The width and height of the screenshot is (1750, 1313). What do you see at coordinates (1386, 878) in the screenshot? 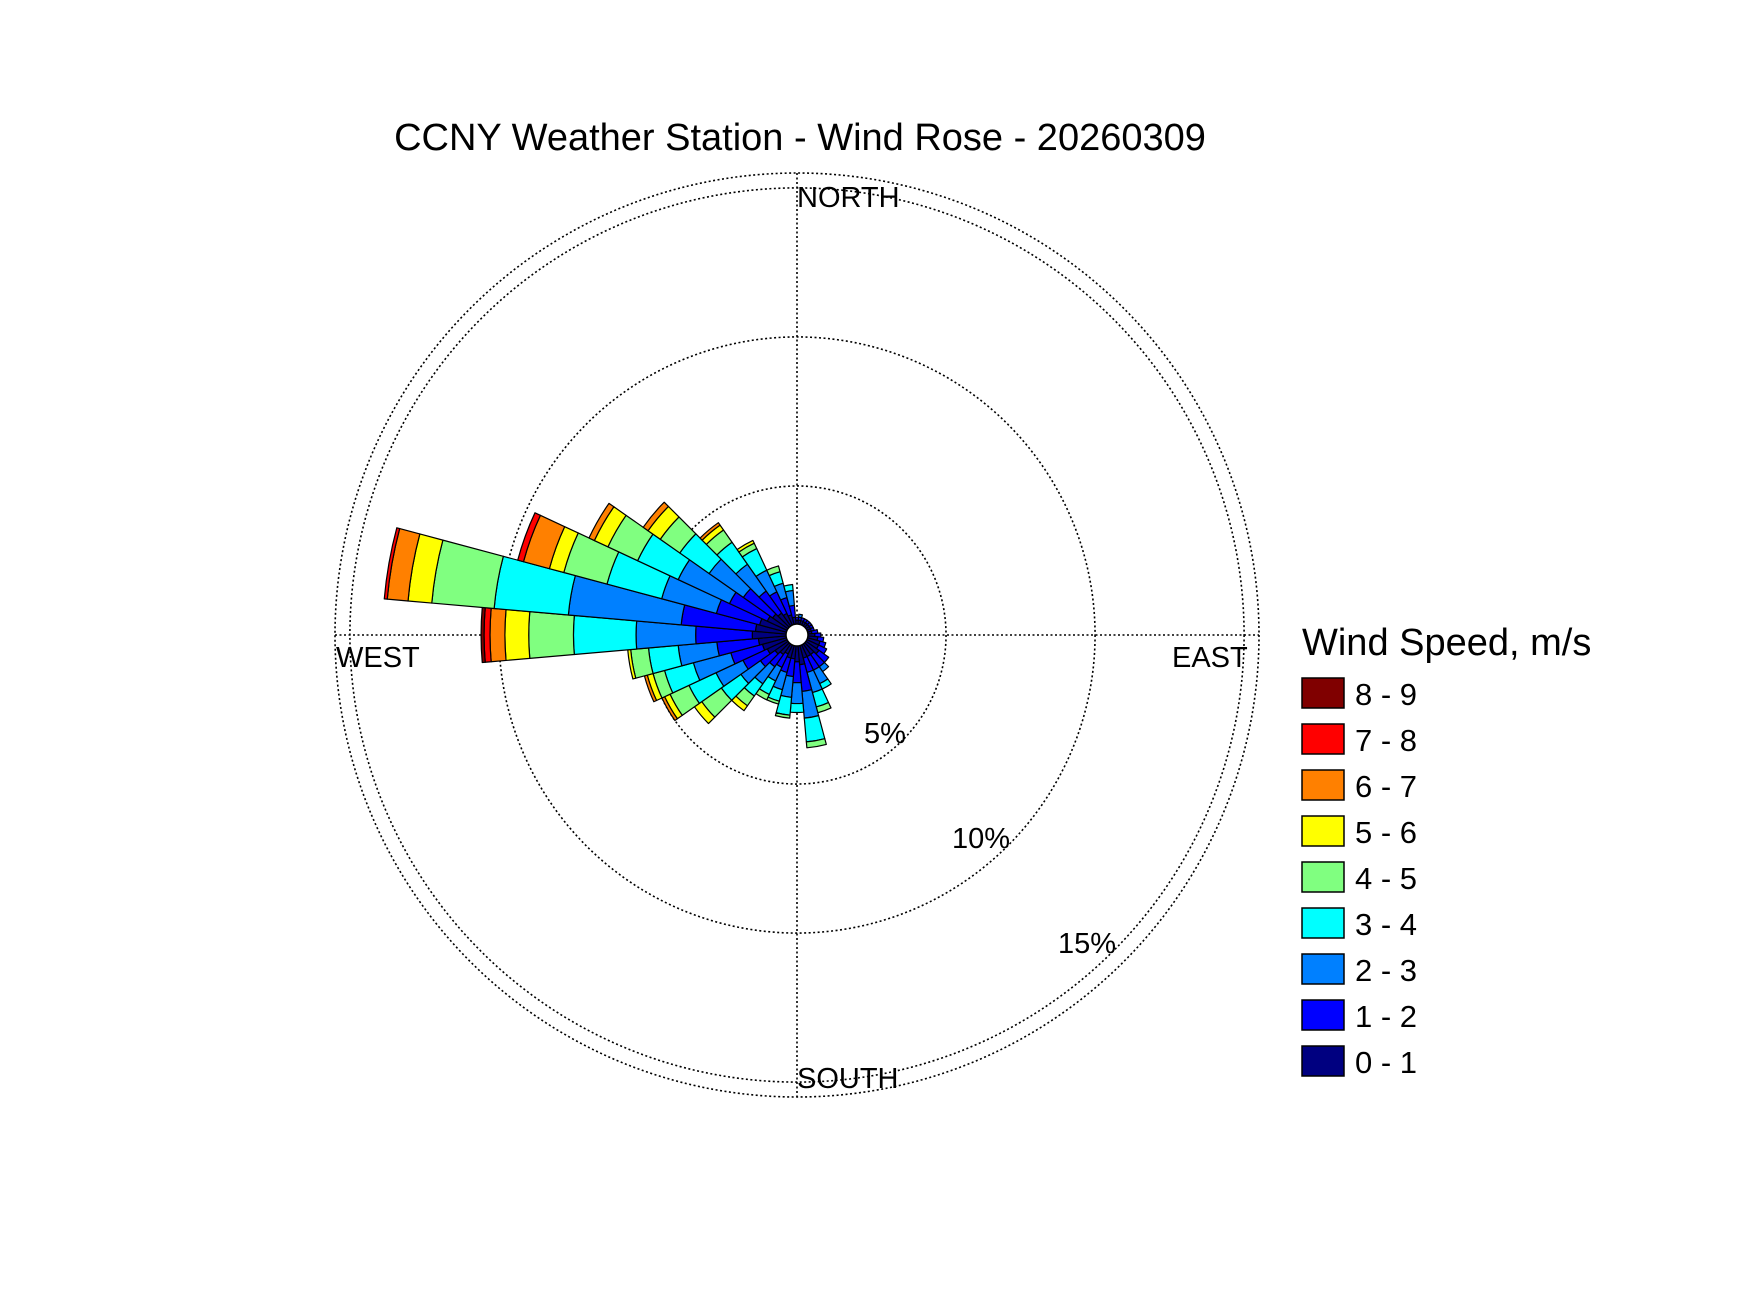
I see `legend-label: 4 - 5` at bounding box center [1386, 878].